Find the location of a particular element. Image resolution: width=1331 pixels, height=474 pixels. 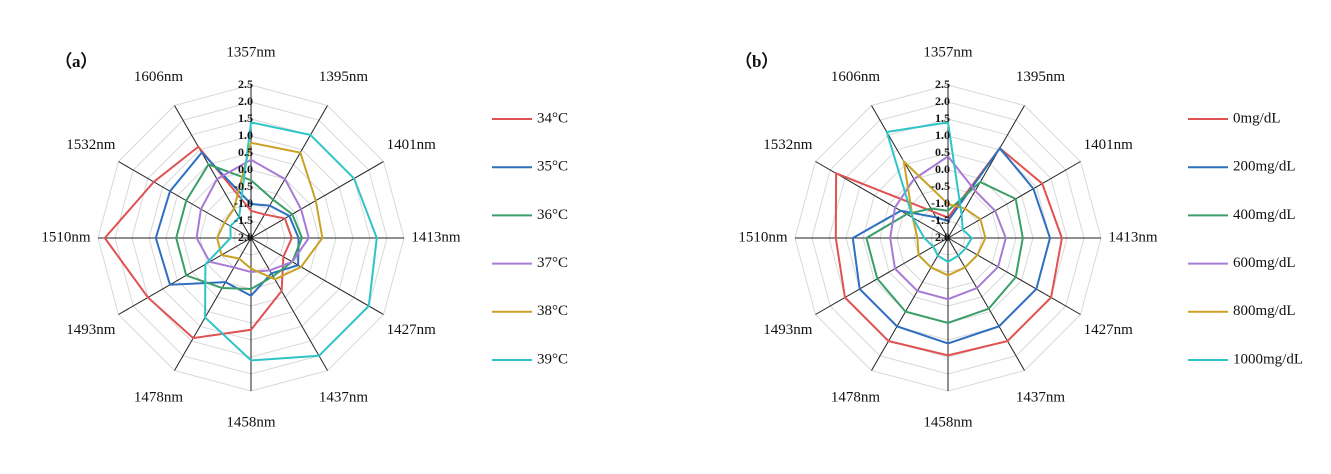

legend-label: 200mg/dL is located at coordinates (1264, 167).